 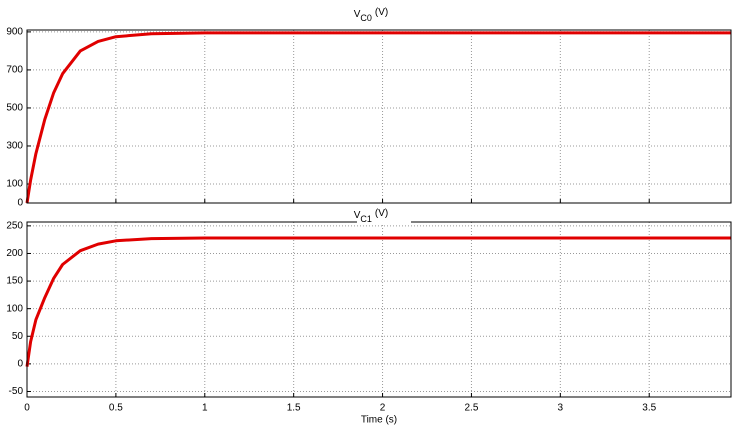 I want to click on y-tick-label: 500, so click(x=14, y=108).